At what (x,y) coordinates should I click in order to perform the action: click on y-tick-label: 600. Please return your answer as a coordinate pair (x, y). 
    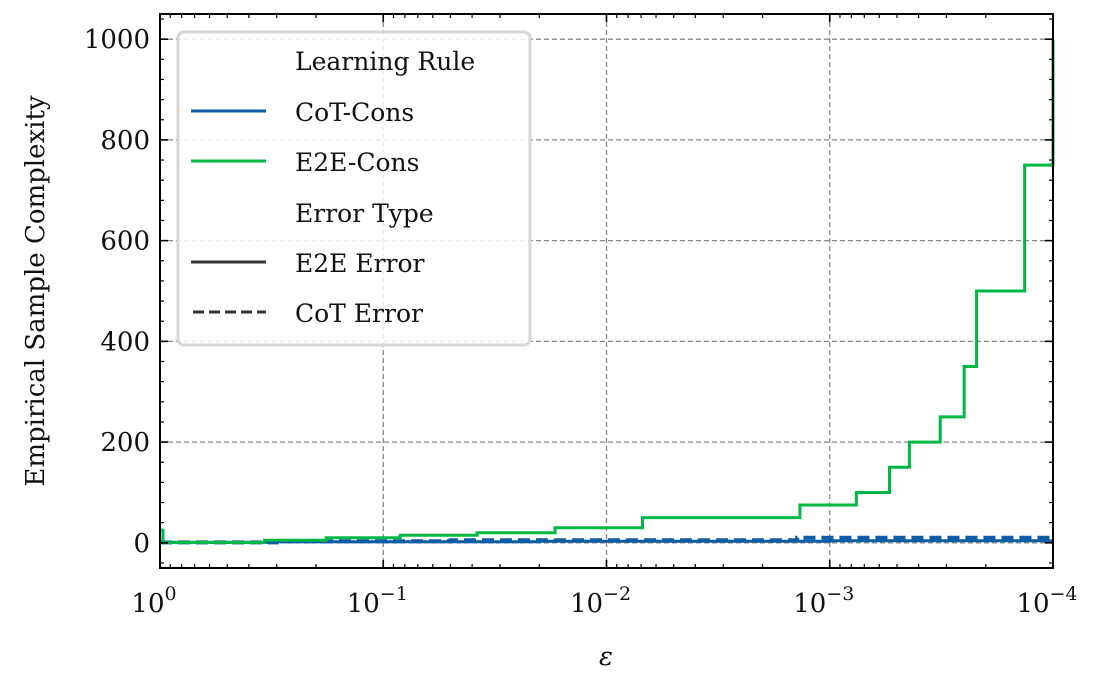
    Looking at the image, I should click on (125, 242).